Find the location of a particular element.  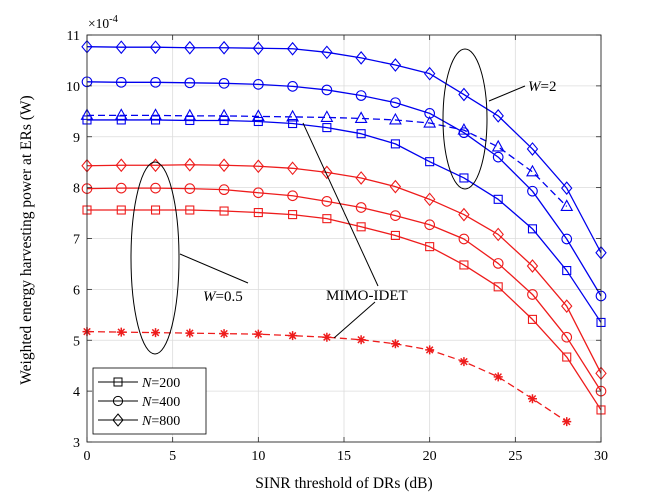

legend-diamond-marker is located at coordinates (118, 420).